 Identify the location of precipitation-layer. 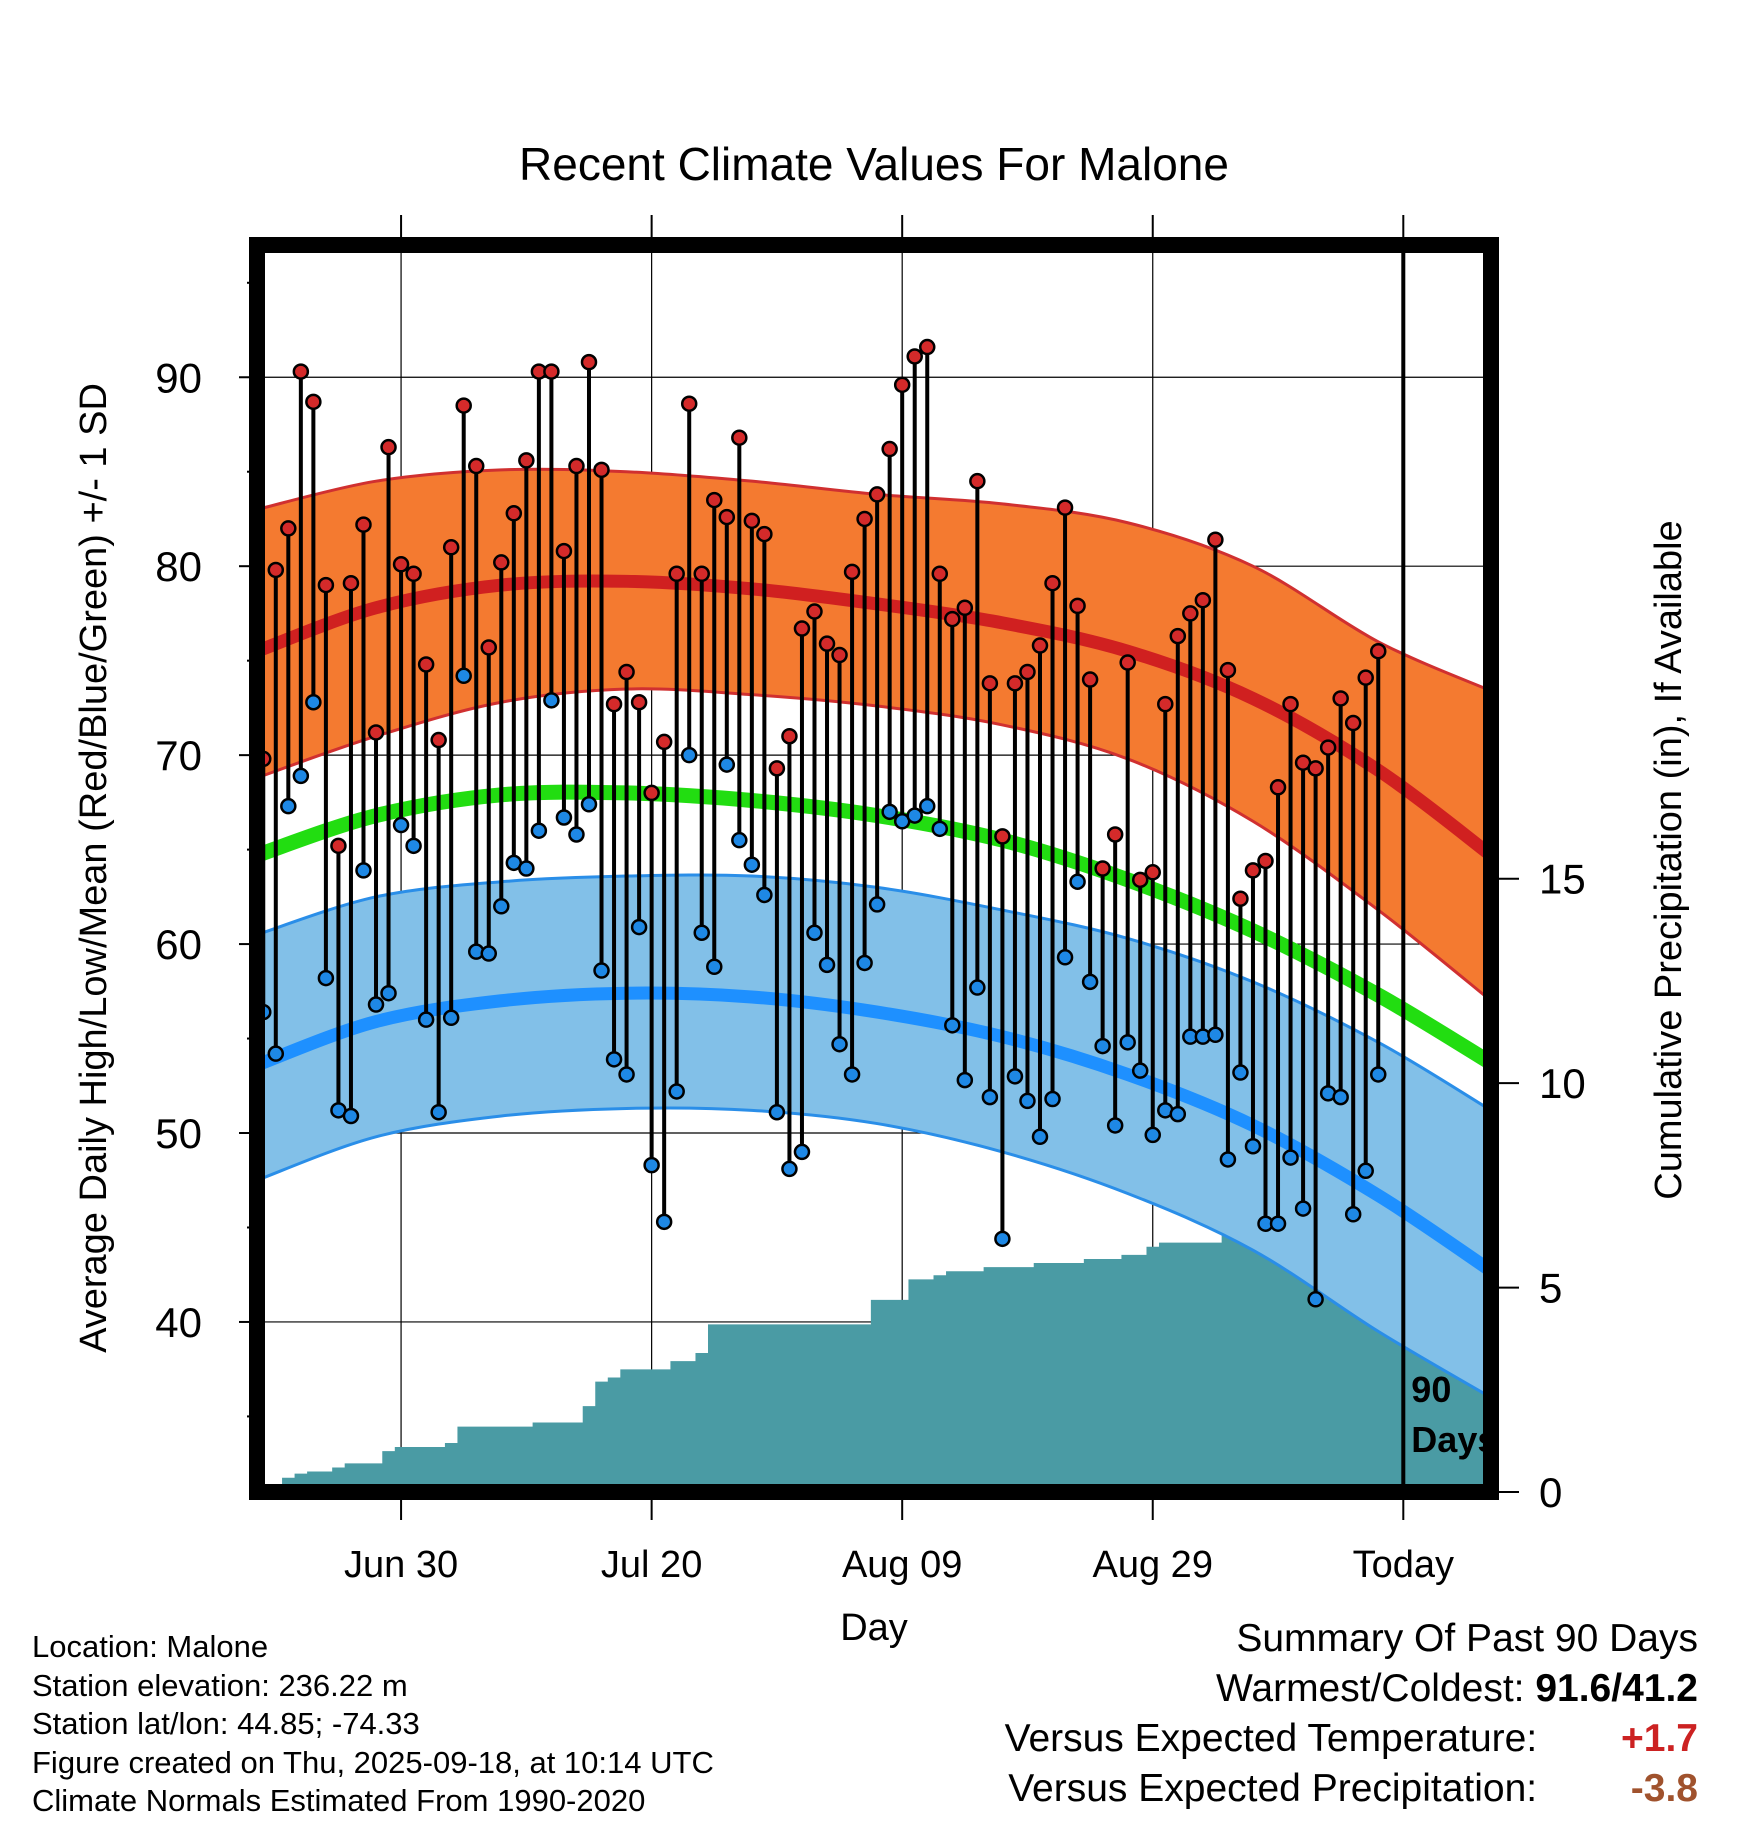
(874, 1342).